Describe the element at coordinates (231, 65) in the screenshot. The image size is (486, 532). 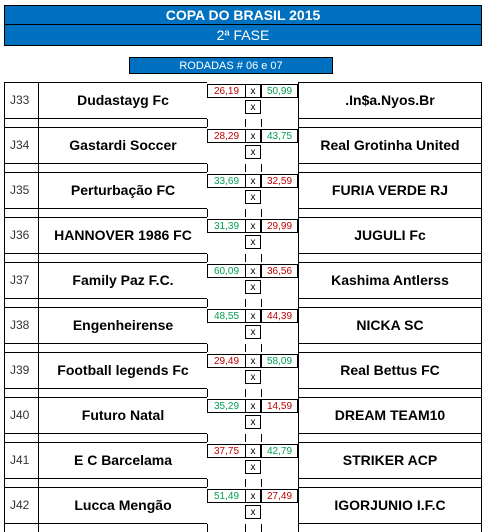
I see `rodadas-label: RODADAS # 06 e 07` at that location.